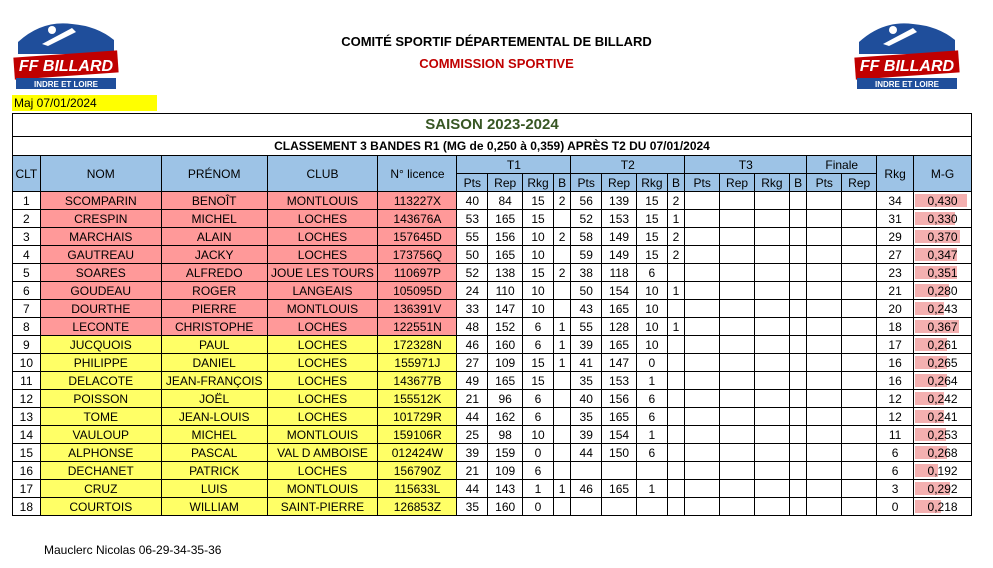 The width and height of the screenshot is (993, 568). What do you see at coordinates (322, 506) in the screenshot?
I see `cell-club: SAINT-PIERRE` at bounding box center [322, 506].